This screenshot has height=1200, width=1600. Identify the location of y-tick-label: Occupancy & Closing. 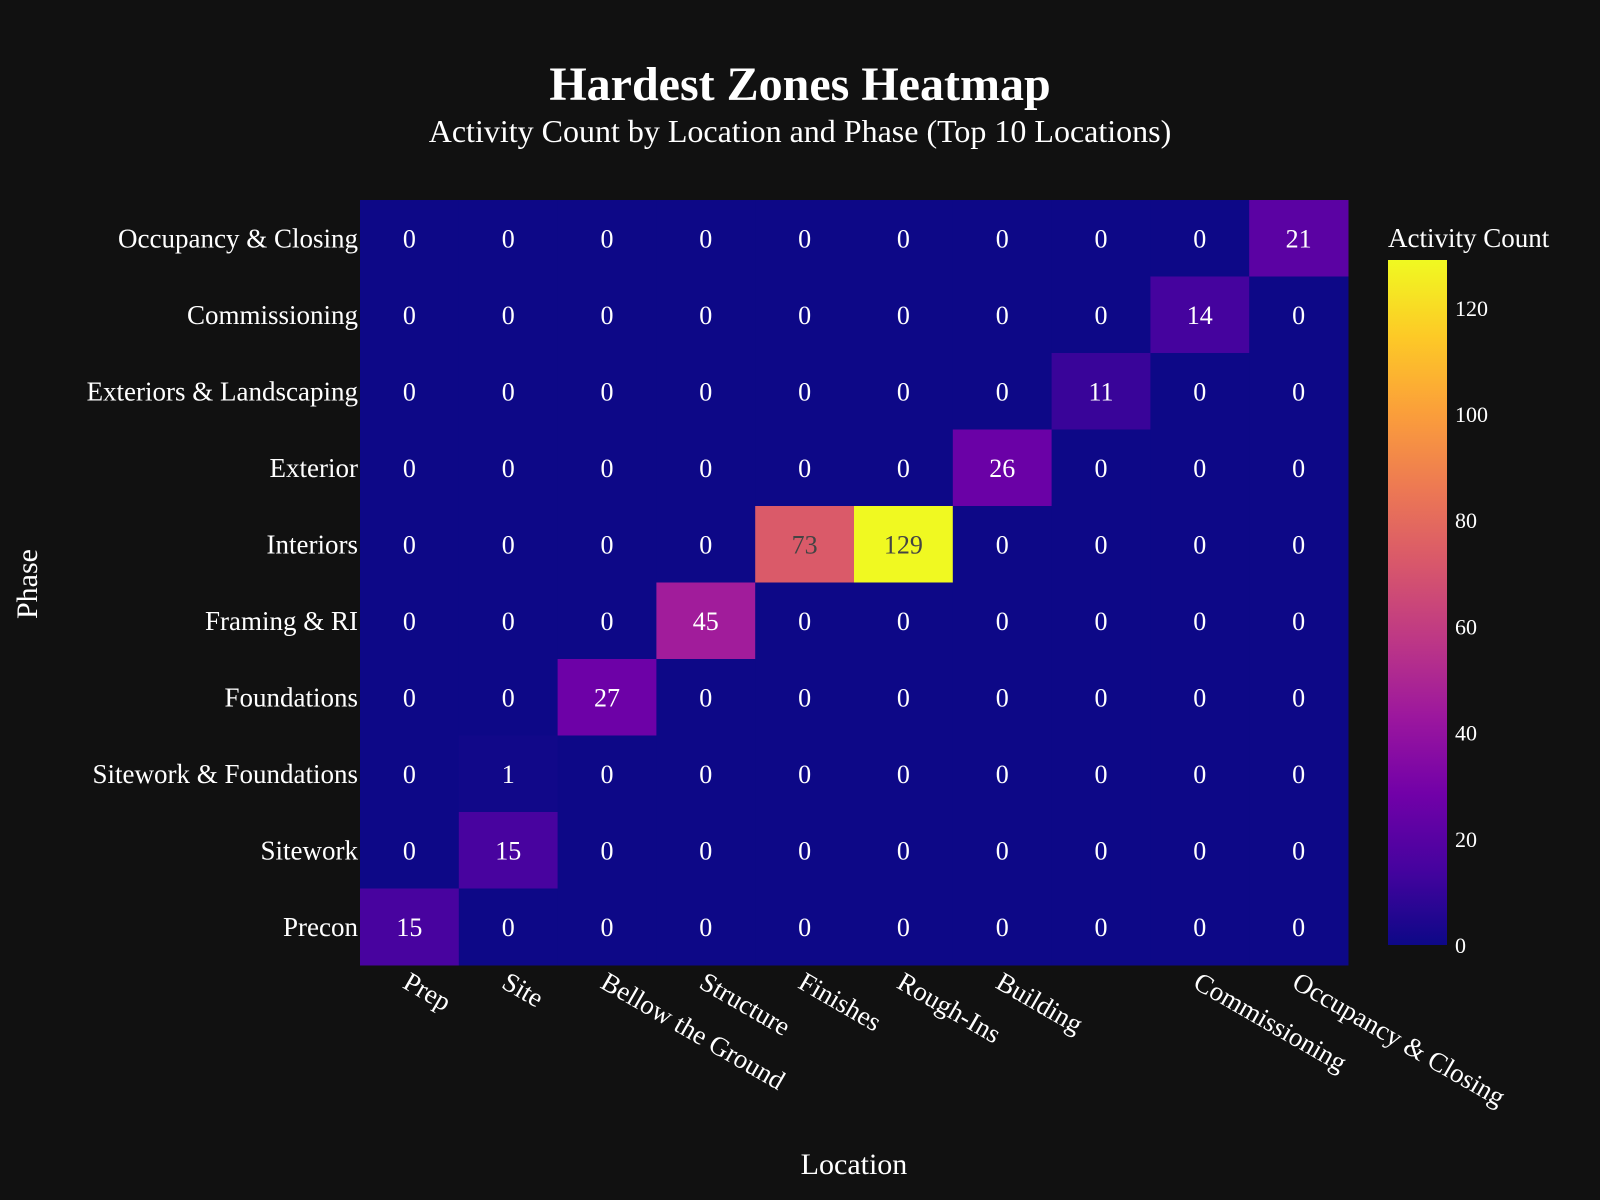
(238, 238).